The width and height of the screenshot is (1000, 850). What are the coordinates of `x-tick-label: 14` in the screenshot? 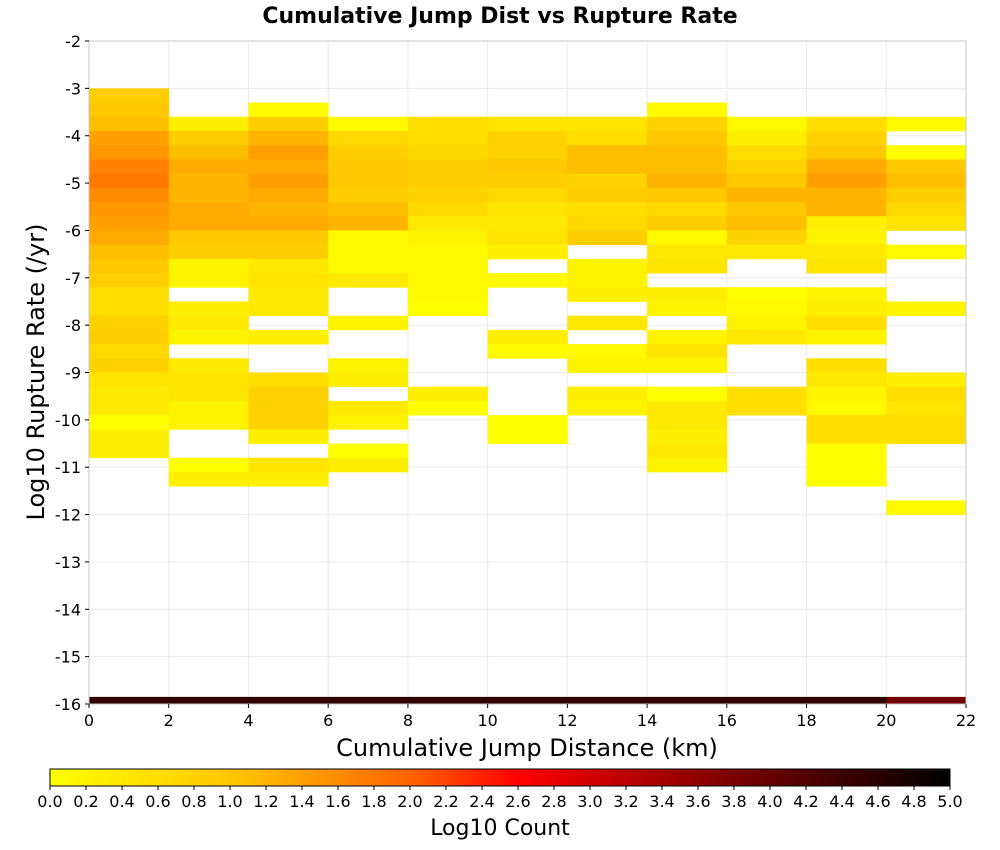 It's located at (647, 720).